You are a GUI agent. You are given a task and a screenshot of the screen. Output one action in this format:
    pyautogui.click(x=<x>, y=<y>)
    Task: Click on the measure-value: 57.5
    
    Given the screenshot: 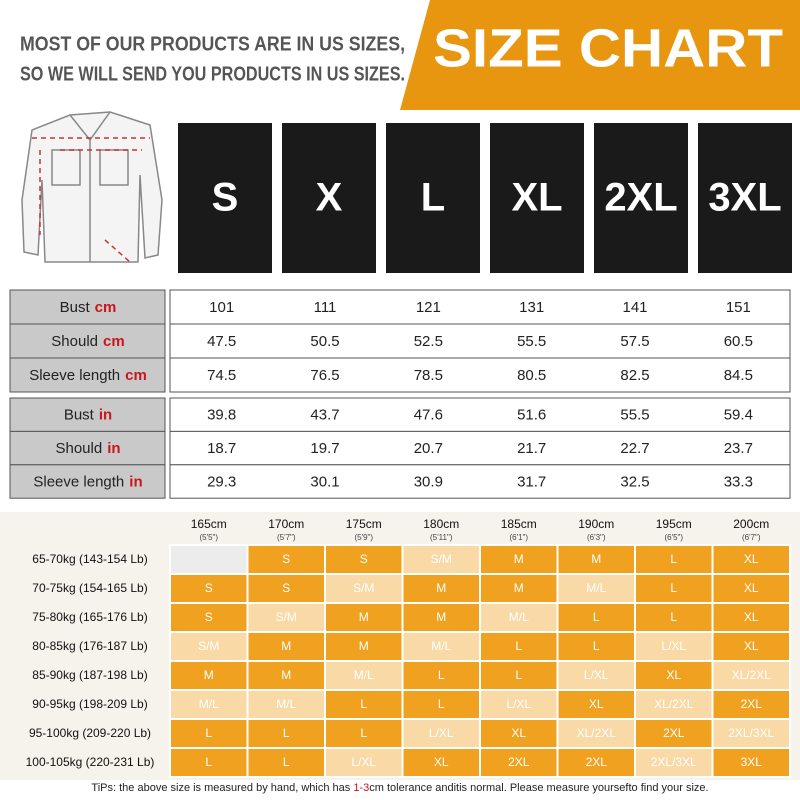 What is the action you would take?
    pyautogui.click(x=634, y=341)
    